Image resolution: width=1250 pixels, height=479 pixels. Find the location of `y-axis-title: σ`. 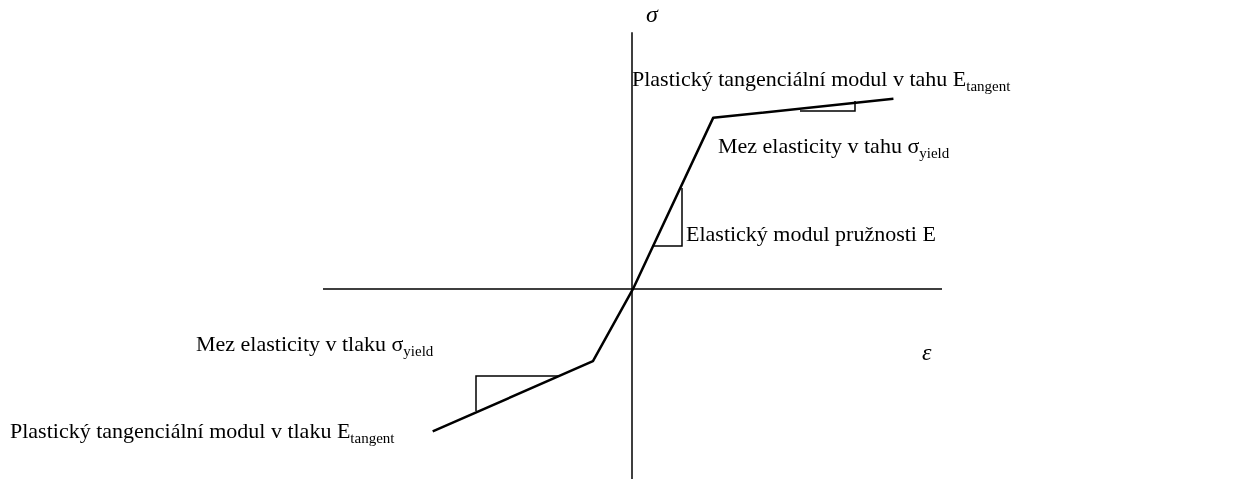

y-axis-title: σ is located at coordinates (652, 14).